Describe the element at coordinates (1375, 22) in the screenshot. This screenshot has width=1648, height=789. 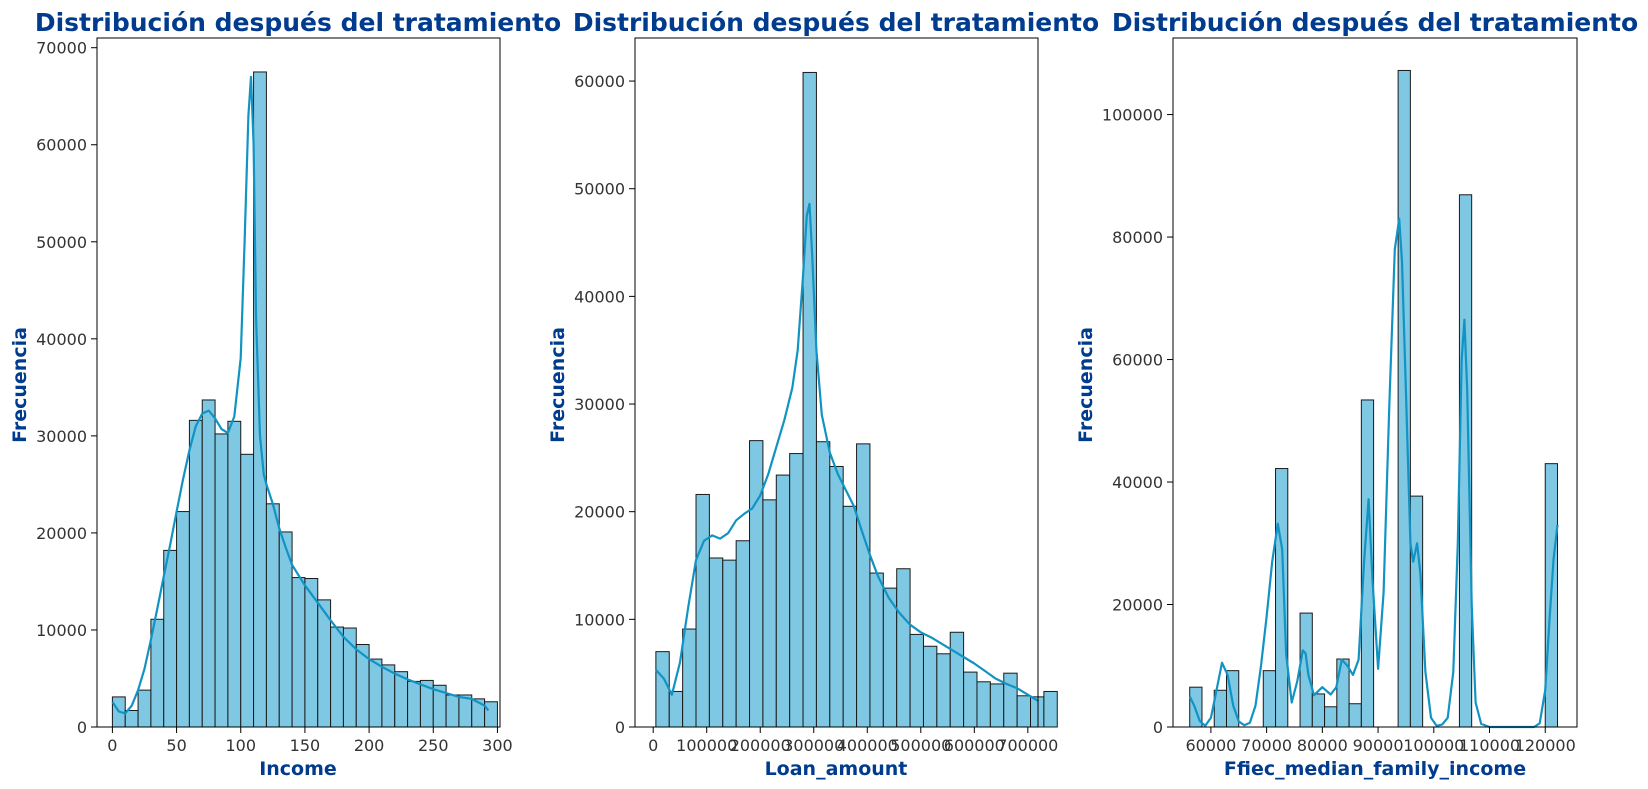
I see `panel-title: Distribución después del tratamiento` at that location.